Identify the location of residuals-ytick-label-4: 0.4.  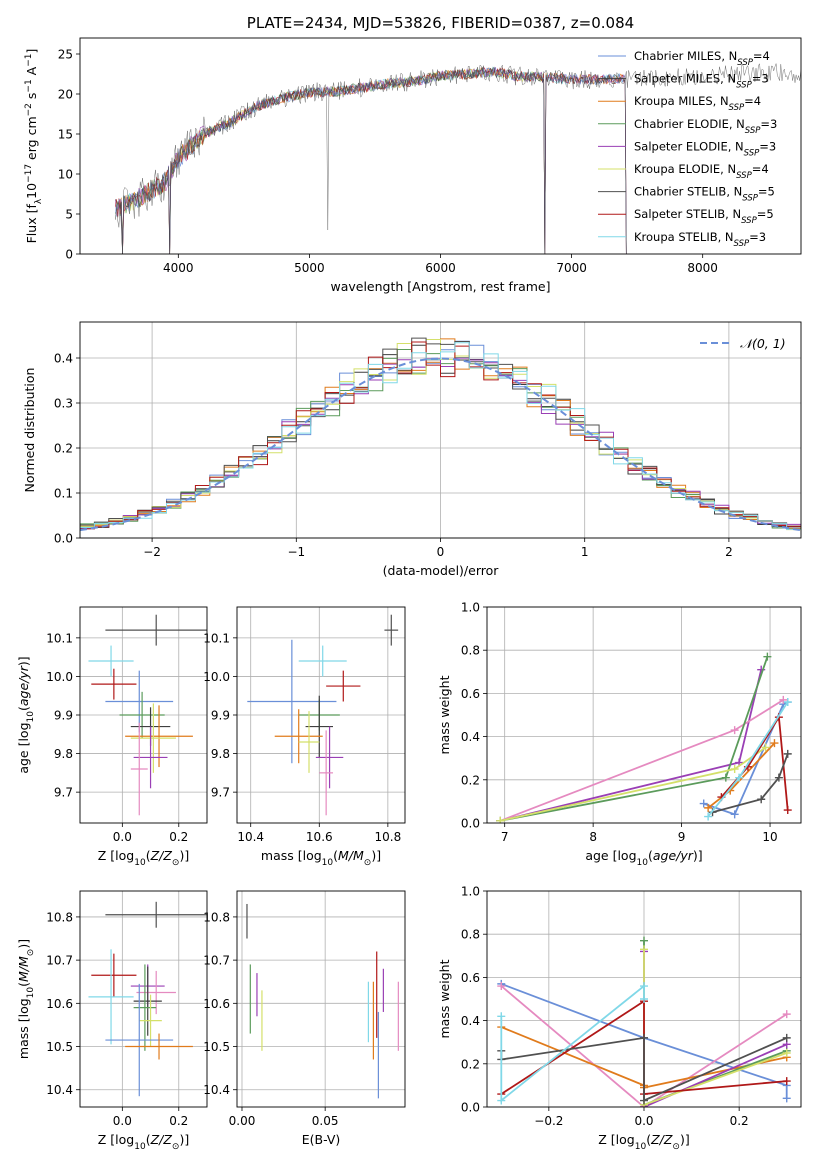
(63, 359).